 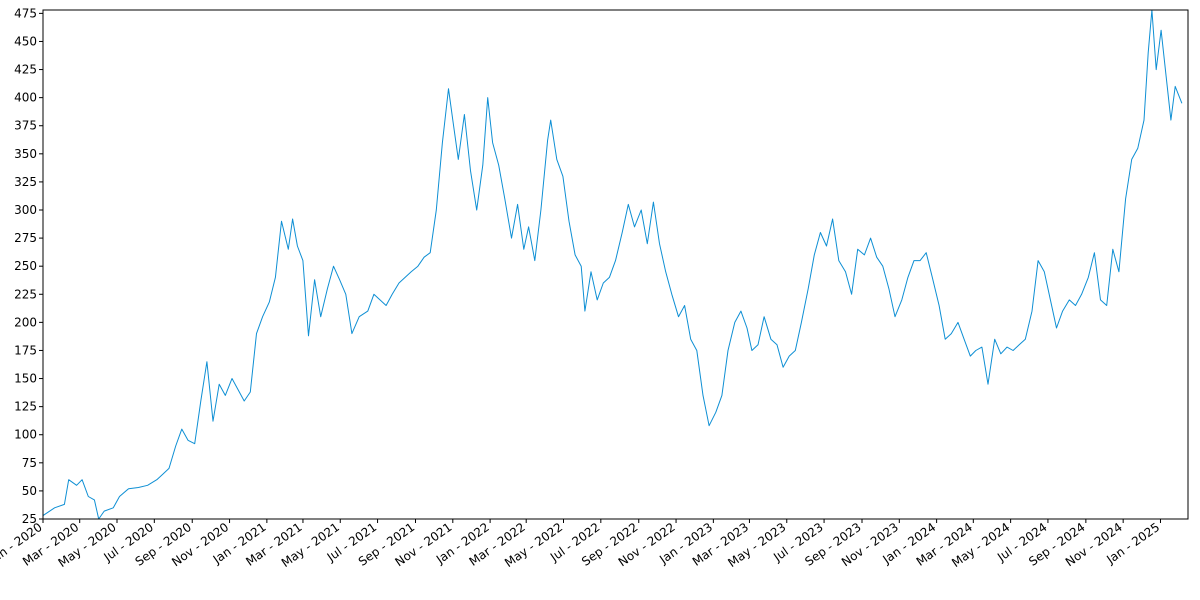 I want to click on y-tick-label: 425, so click(x=25, y=70).